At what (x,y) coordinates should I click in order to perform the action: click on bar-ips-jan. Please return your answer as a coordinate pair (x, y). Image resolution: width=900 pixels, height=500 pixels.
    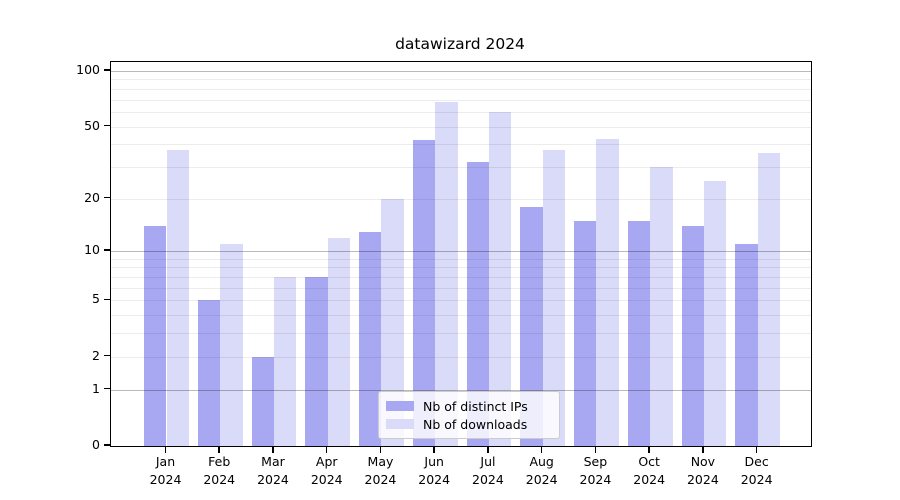
    Looking at the image, I should click on (155, 335).